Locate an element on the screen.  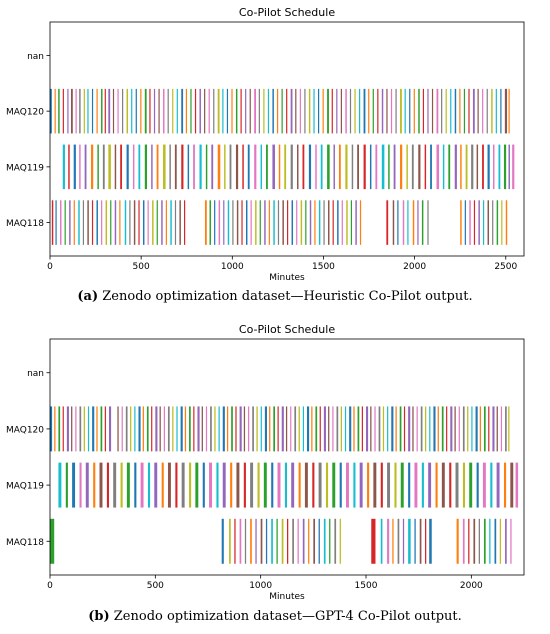
x-tick-label-2000: 2000 is located at coordinates (471, 586).